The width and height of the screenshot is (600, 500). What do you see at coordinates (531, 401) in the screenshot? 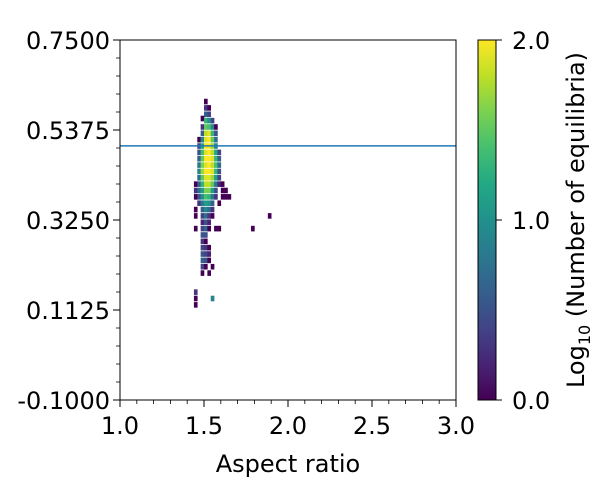
I see `colorbar-tick-label: 0.0` at bounding box center [531, 401].